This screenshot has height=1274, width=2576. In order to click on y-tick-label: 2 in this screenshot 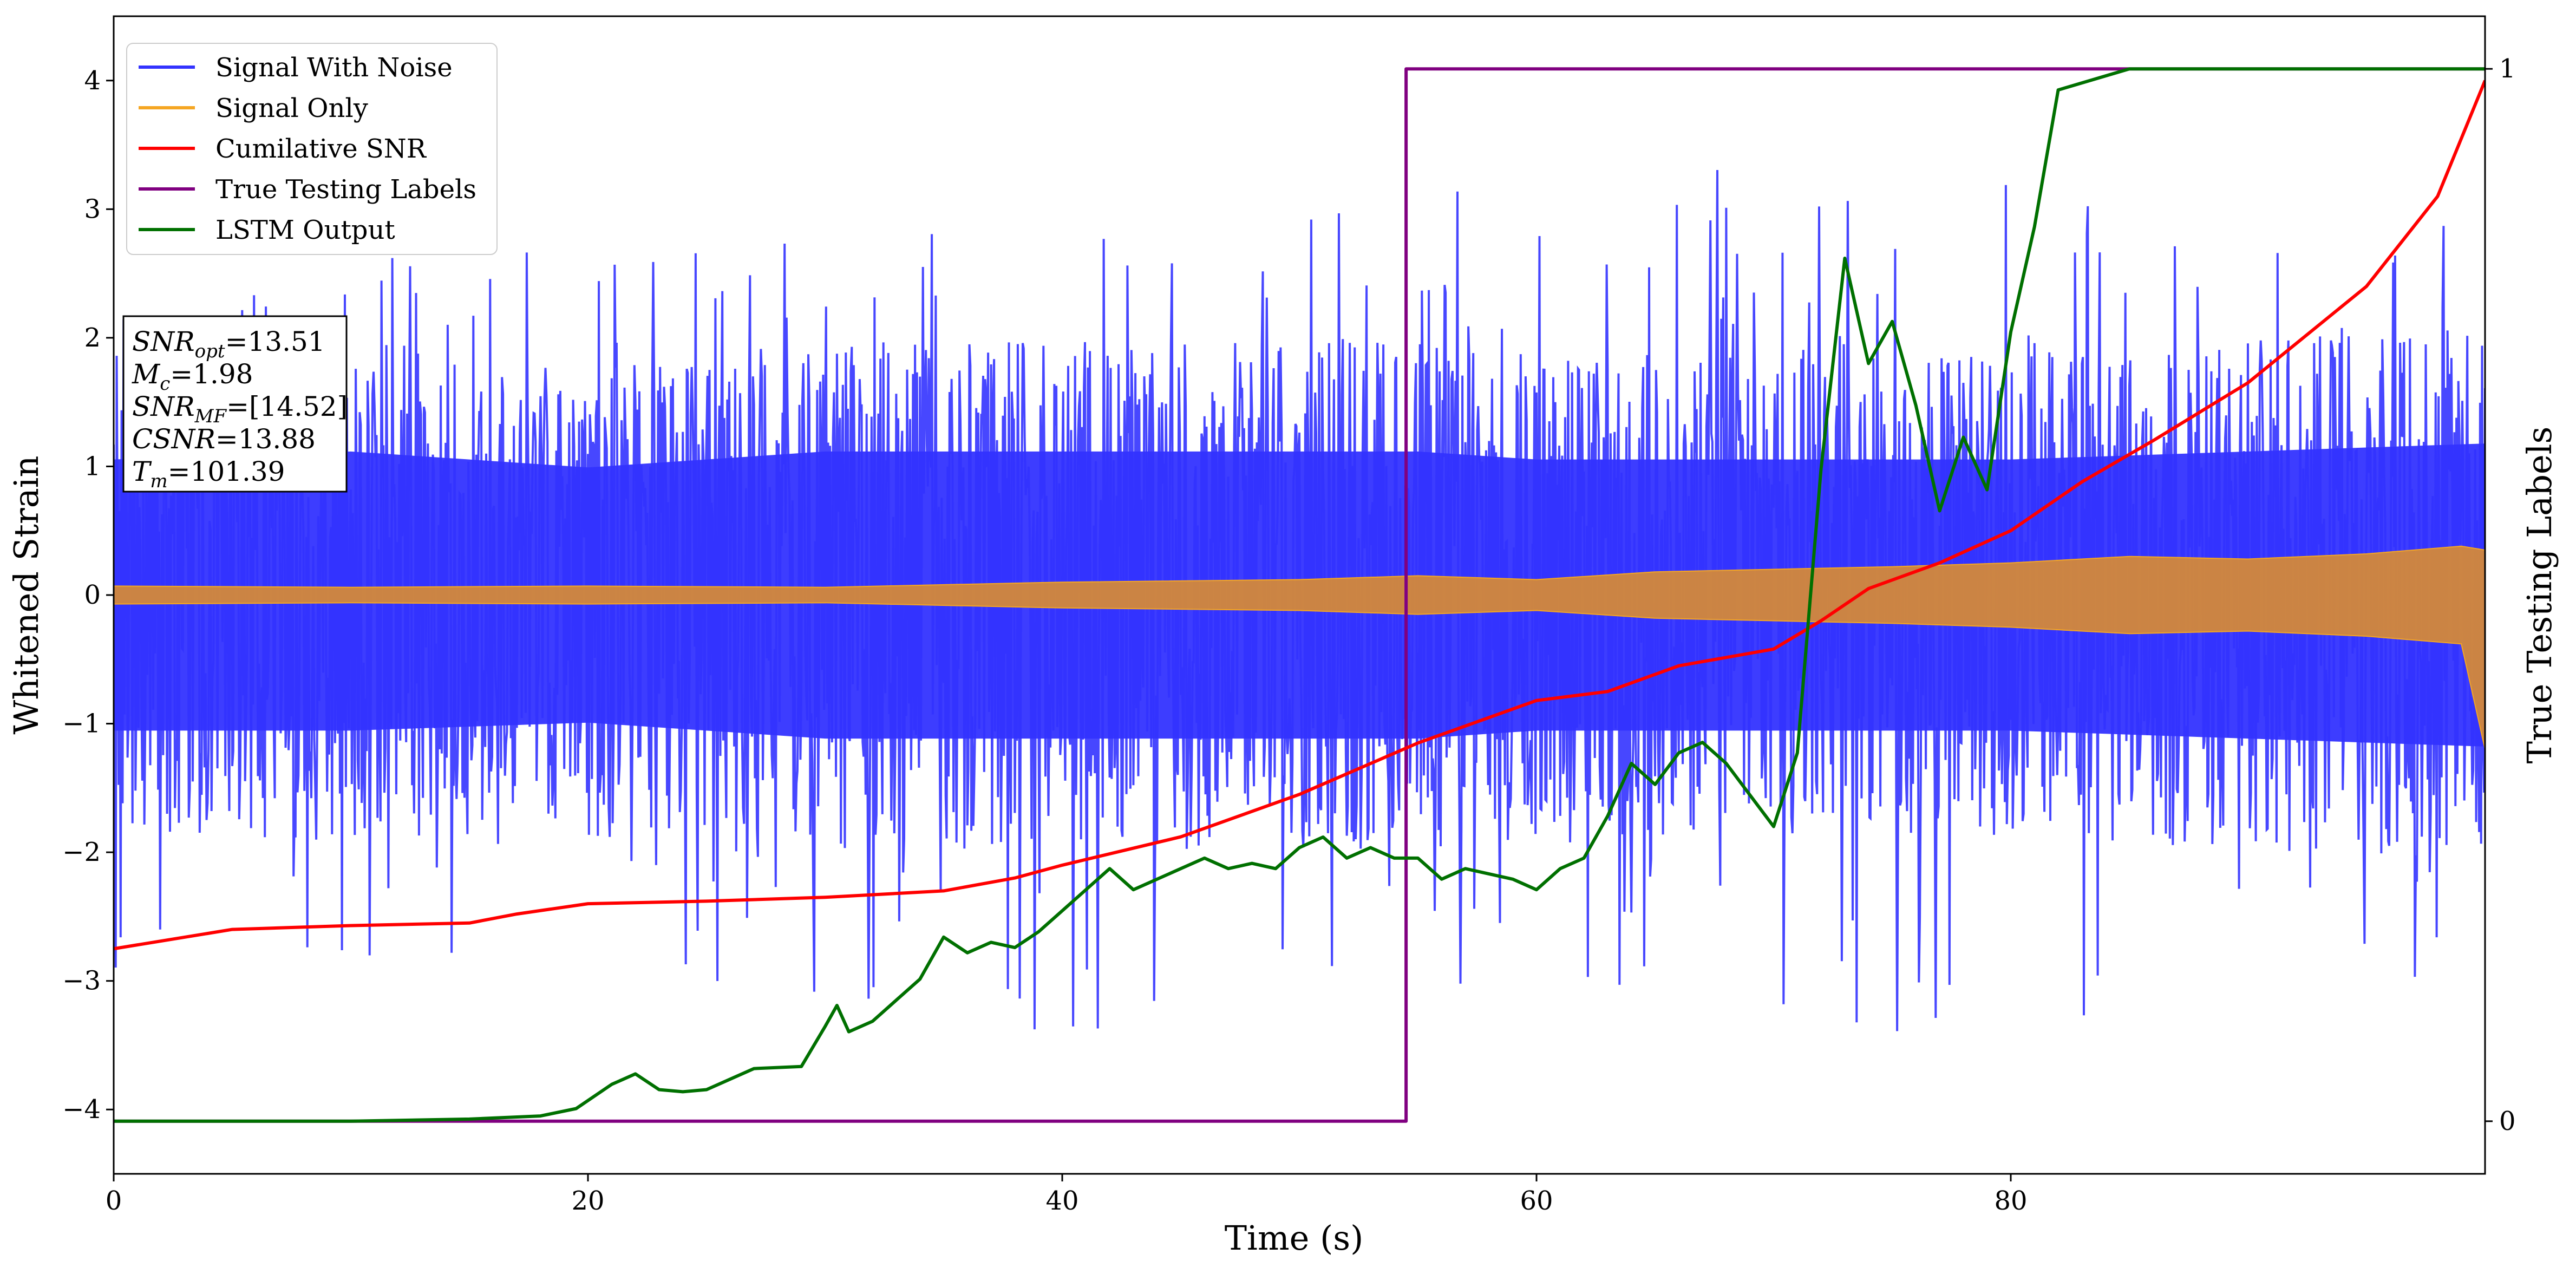, I will do `click(92, 338)`.